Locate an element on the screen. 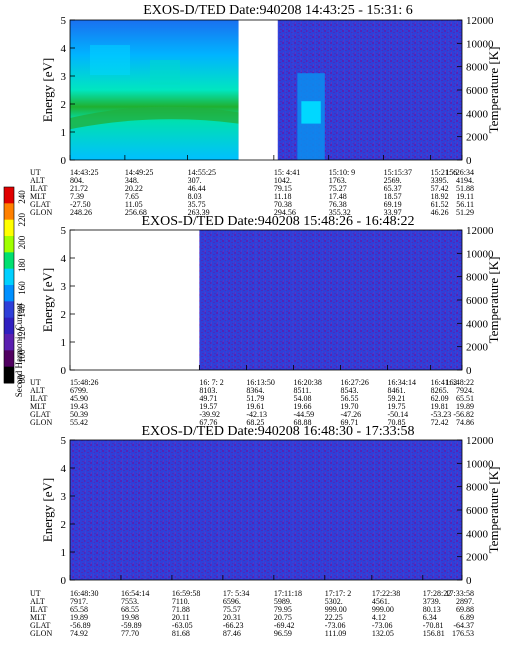 Image resolution: width=505 pixels, height=649 pixels. table-cell: 18.92 is located at coordinates (440, 196).